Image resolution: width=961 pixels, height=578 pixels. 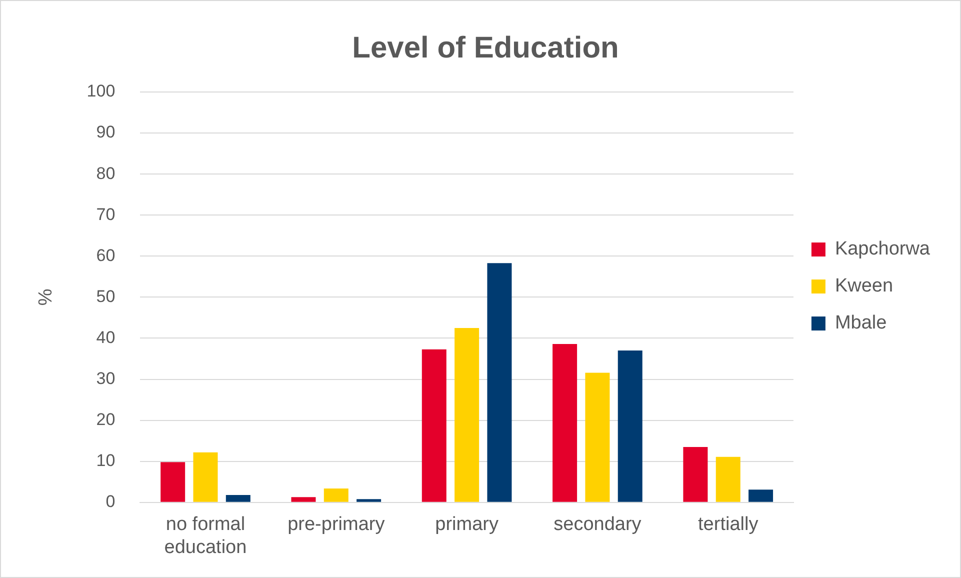 I want to click on y-tick-label: 30, so click(x=106, y=378).